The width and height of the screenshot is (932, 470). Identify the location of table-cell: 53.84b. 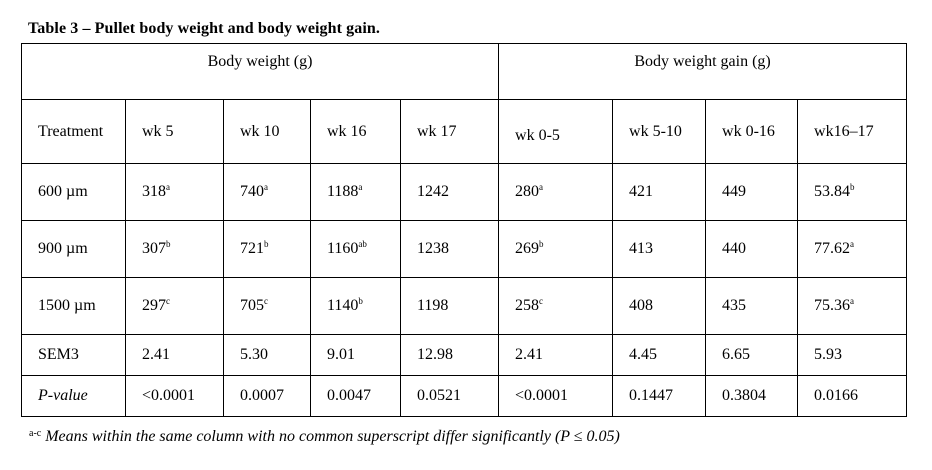
(852, 192).